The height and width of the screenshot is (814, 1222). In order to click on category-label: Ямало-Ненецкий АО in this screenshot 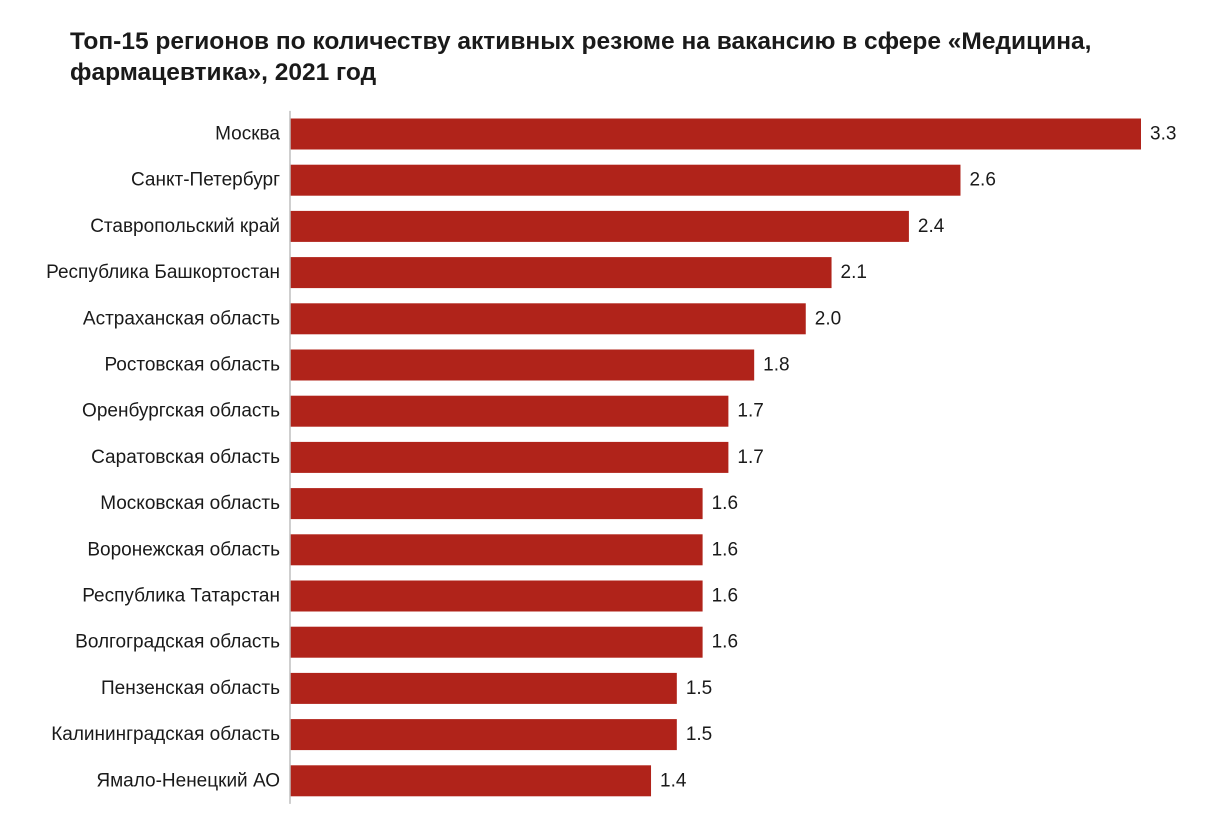, I will do `click(188, 780)`.